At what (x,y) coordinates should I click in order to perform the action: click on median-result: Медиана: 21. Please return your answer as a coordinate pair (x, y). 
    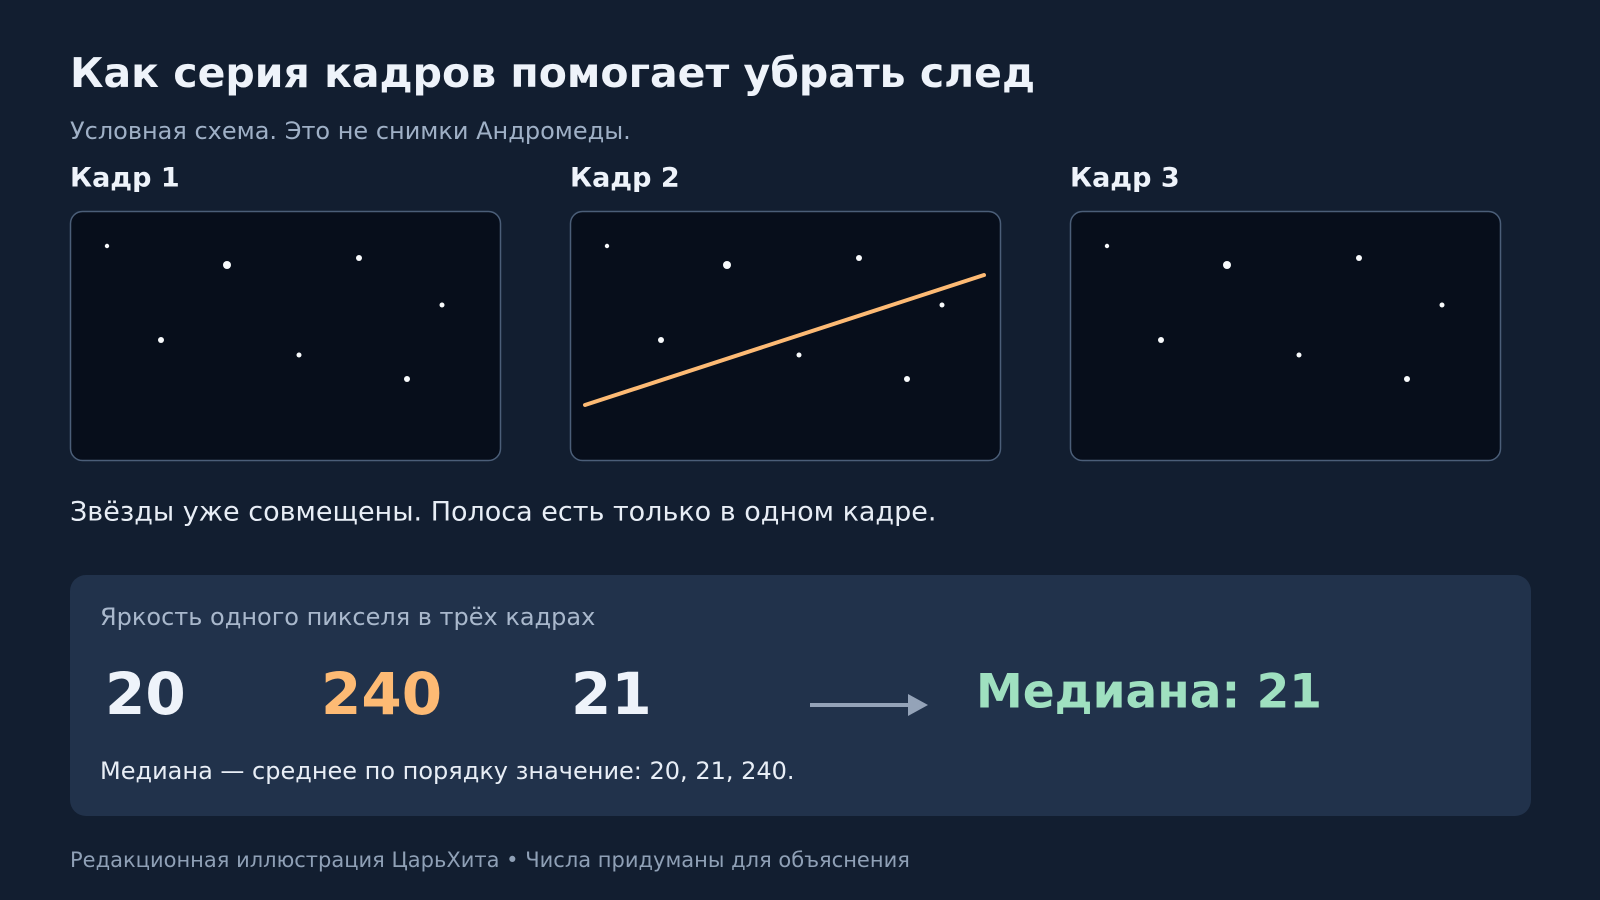
    Looking at the image, I should click on (1149, 692).